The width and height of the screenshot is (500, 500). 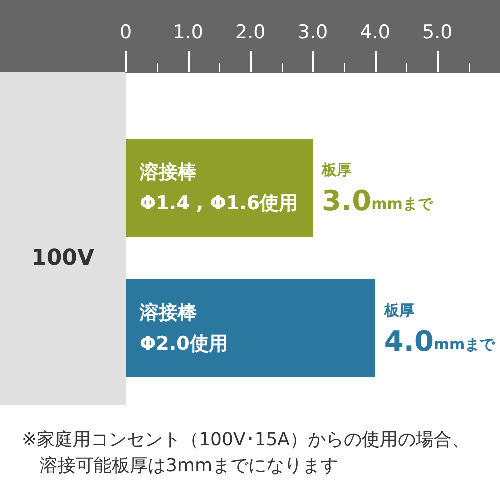 I want to click on x-tick-label: 0, so click(x=126, y=33).